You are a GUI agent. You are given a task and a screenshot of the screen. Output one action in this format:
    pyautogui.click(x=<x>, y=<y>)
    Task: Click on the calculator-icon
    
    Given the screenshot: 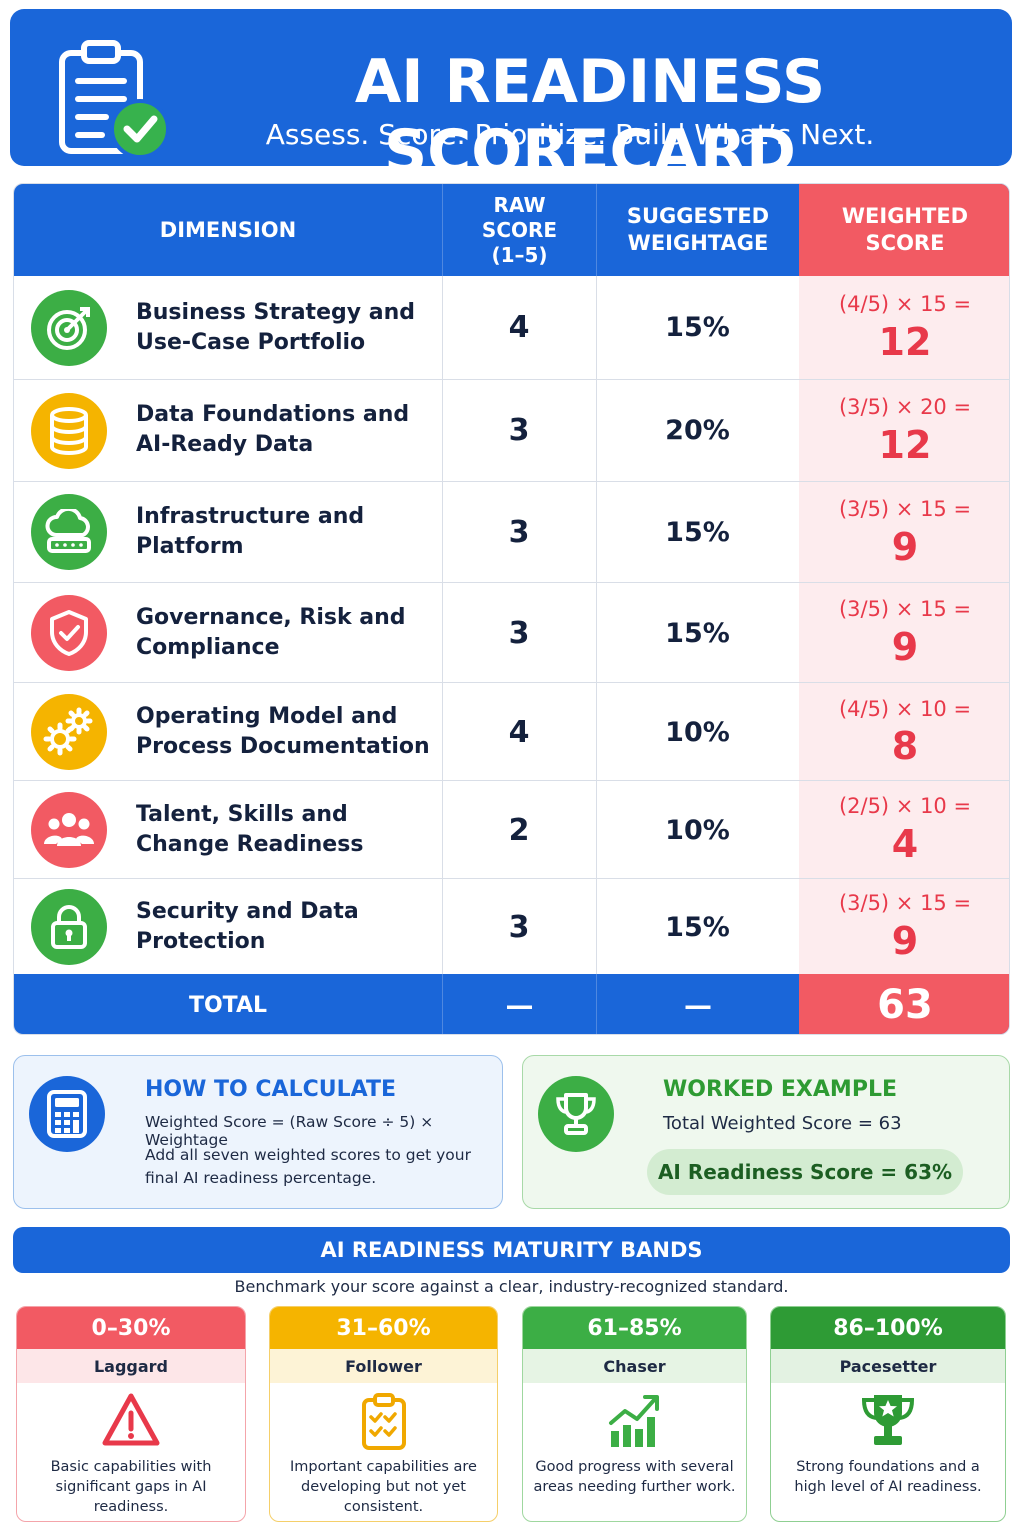 What is the action you would take?
    pyautogui.click(x=67, y=1114)
    